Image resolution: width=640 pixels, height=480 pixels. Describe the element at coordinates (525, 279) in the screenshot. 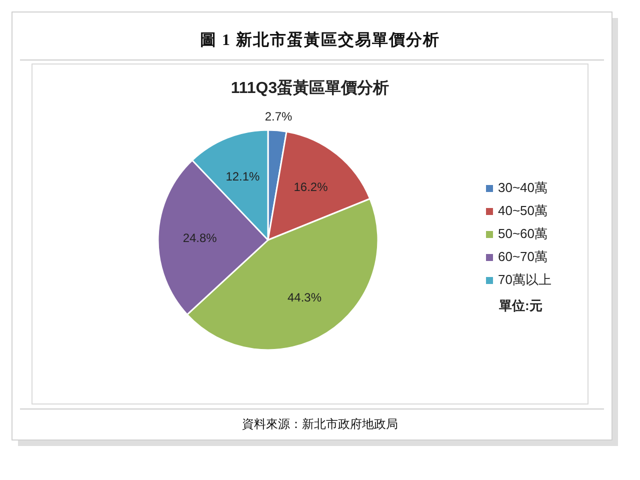

I see `legend-label: 70萬以上` at that location.